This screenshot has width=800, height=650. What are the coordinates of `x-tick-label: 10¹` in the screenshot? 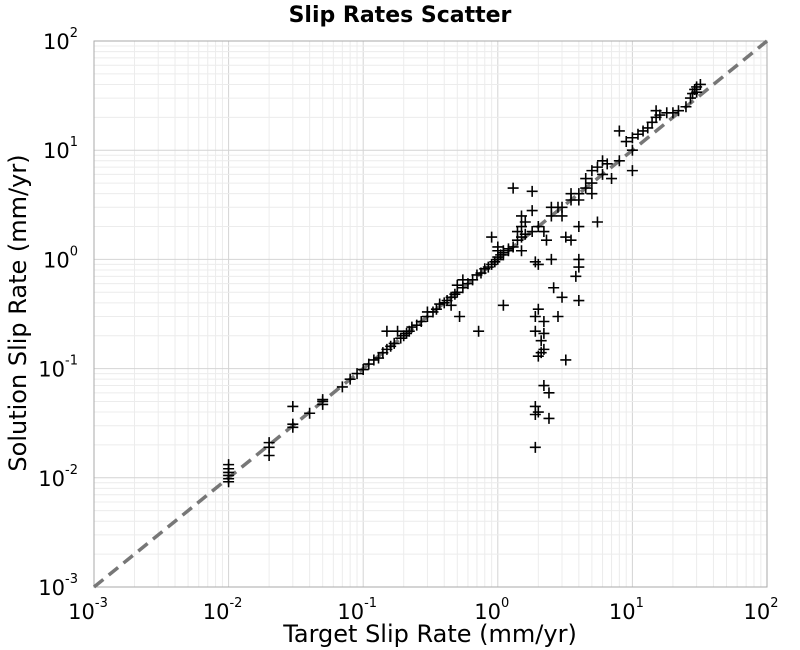 It's located at (626, 610).